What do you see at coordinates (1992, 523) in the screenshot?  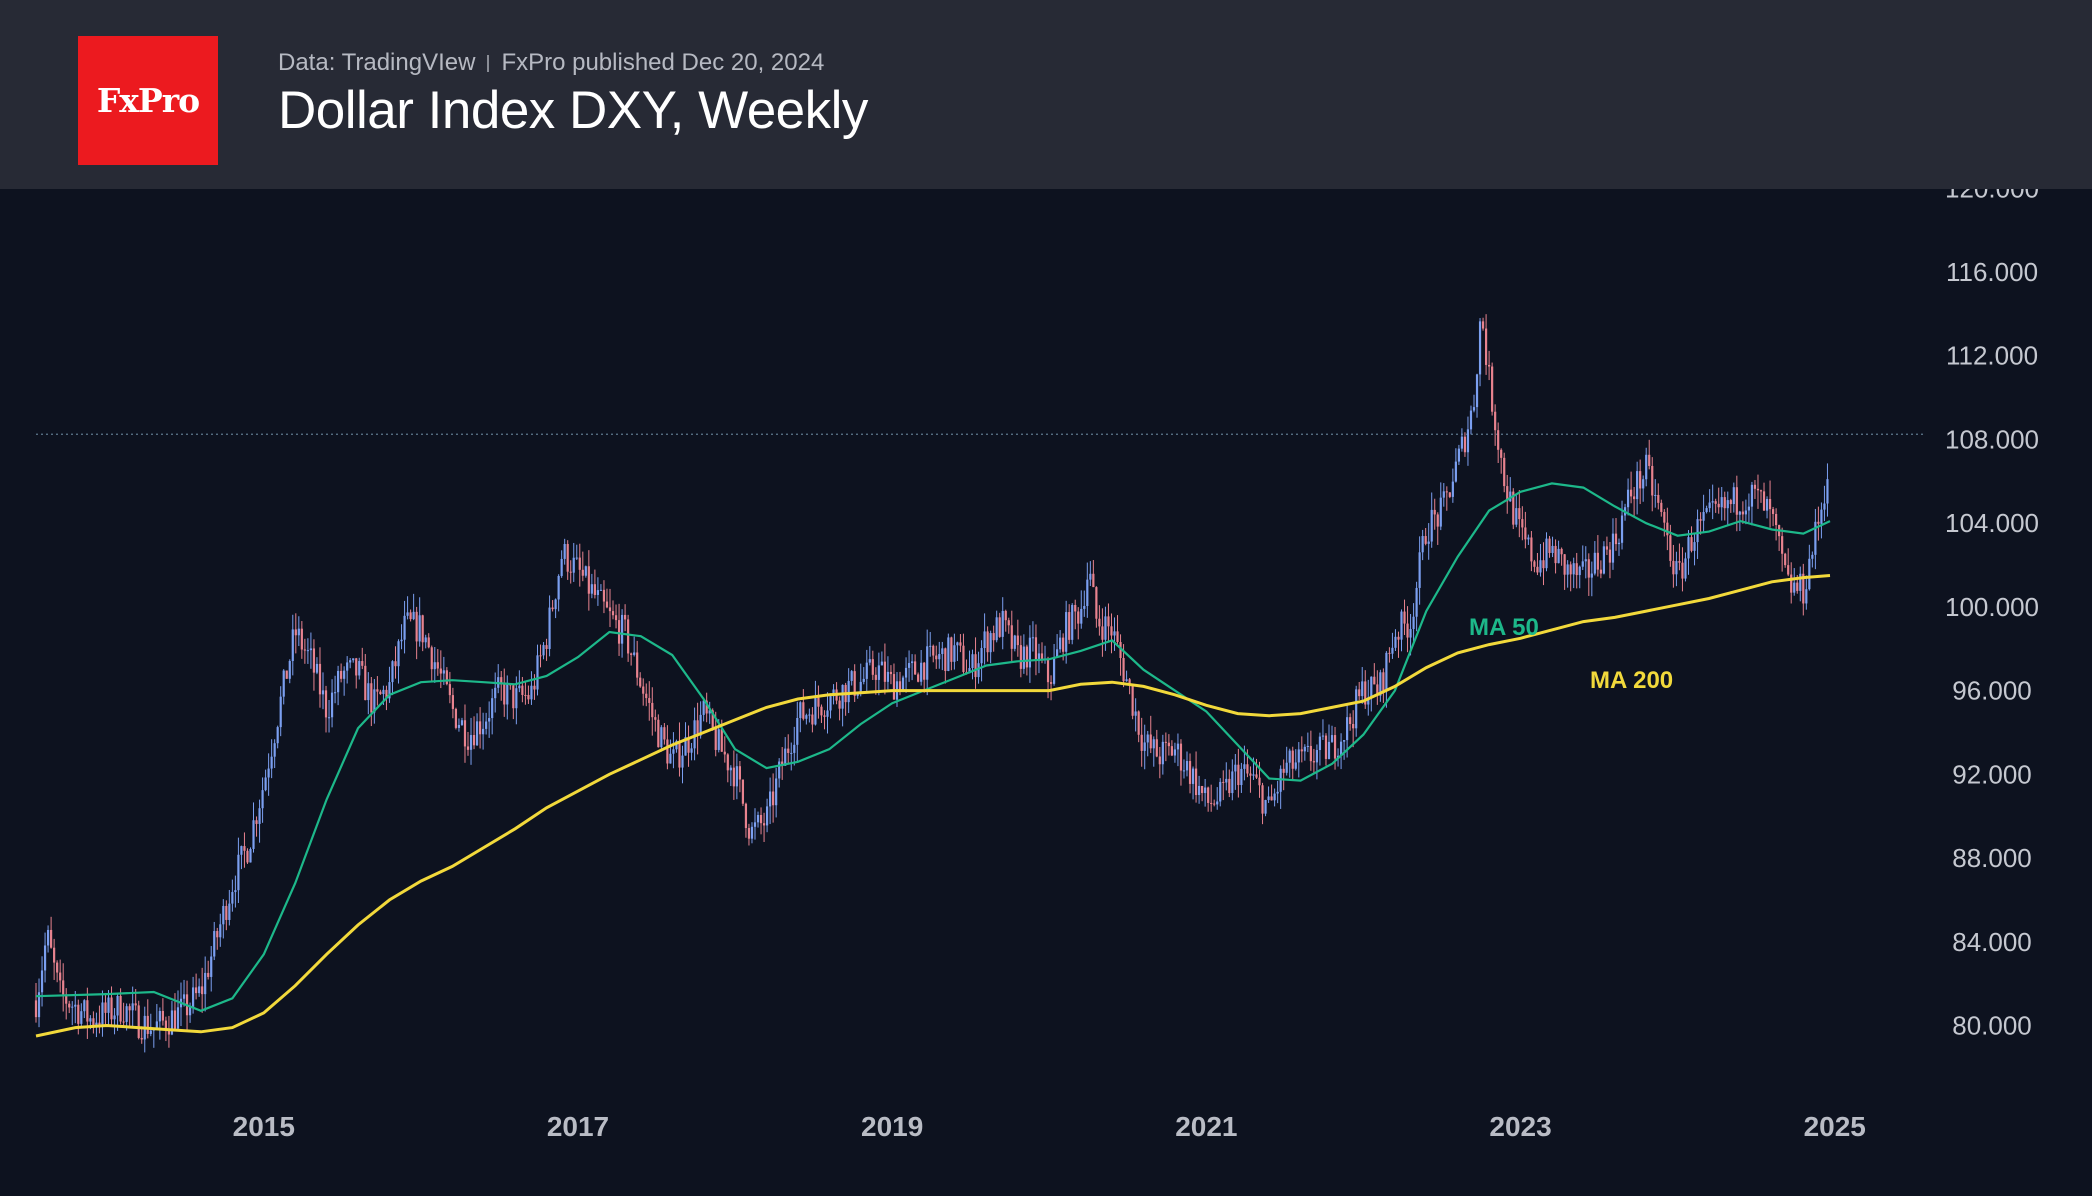 I see `y-tick-label: 104.000` at bounding box center [1992, 523].